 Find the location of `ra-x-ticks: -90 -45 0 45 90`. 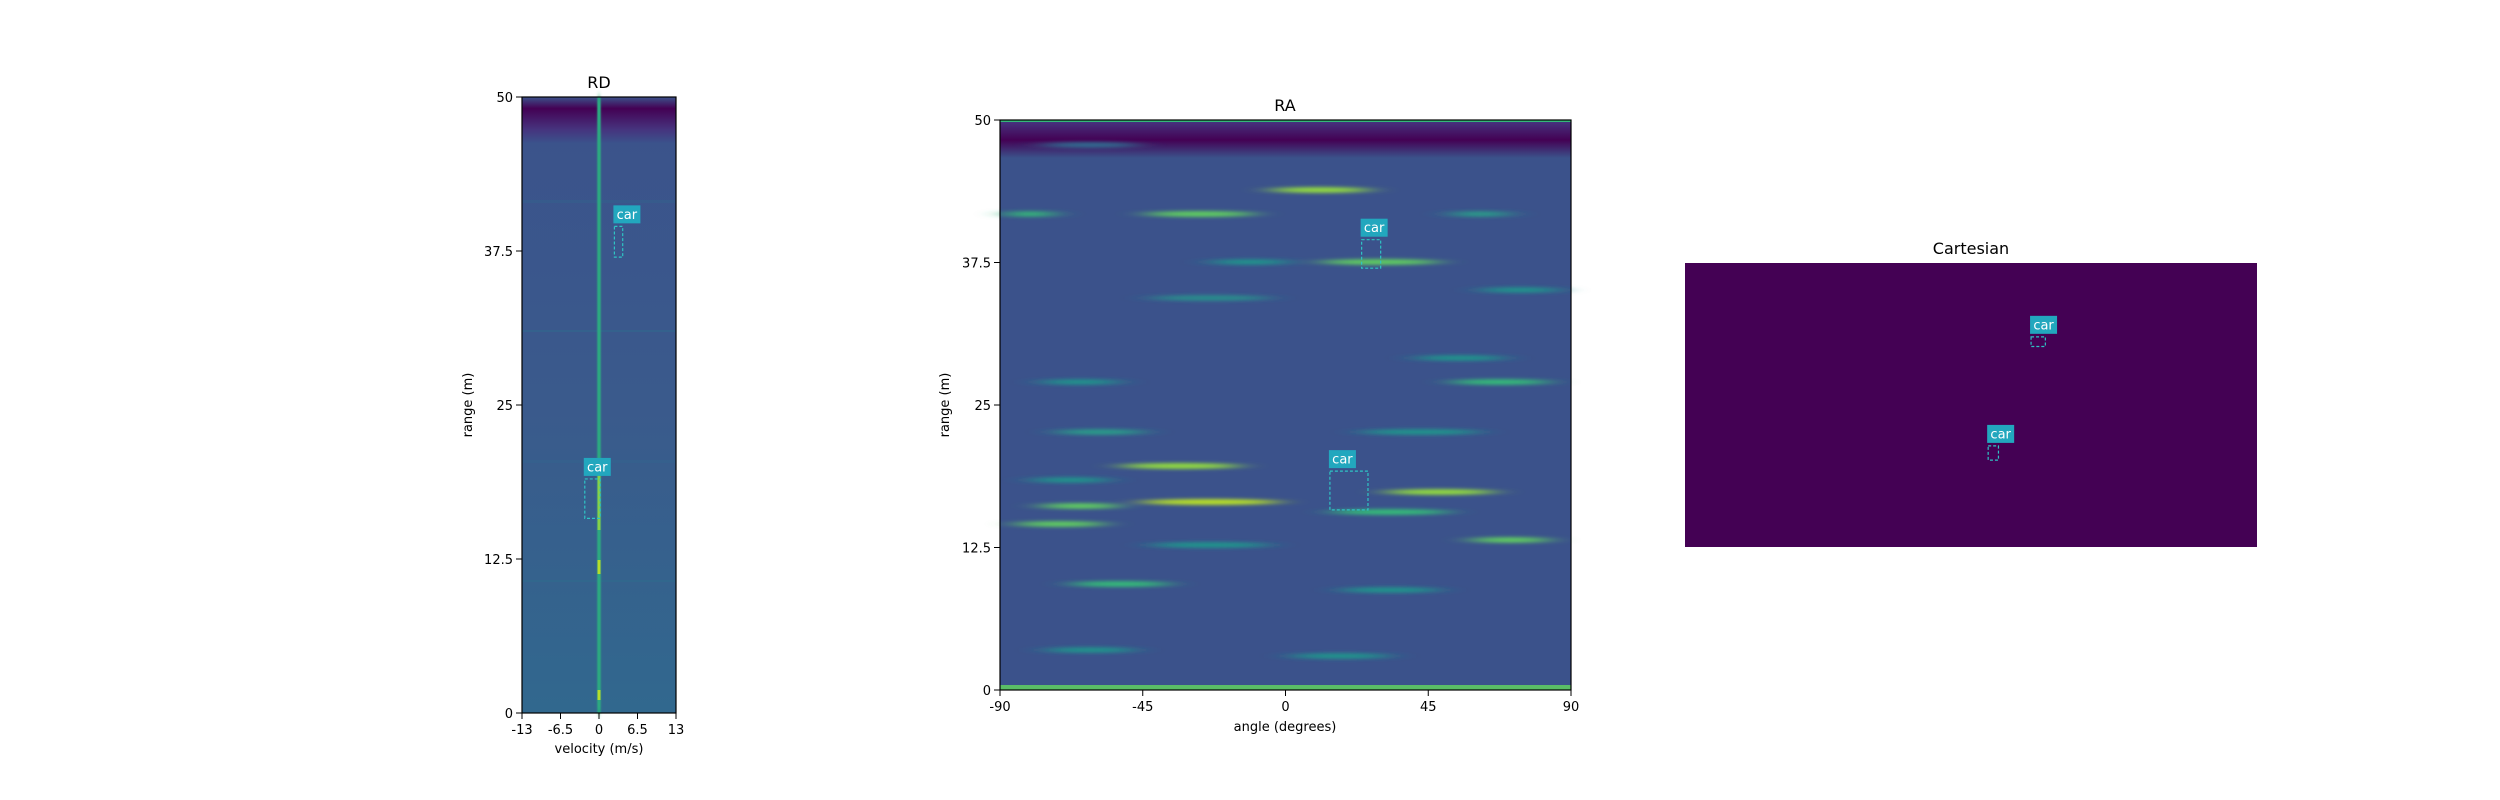

ra-x-ticks: -90 -45 0 45 90 is located at coordinates (1284, 702).